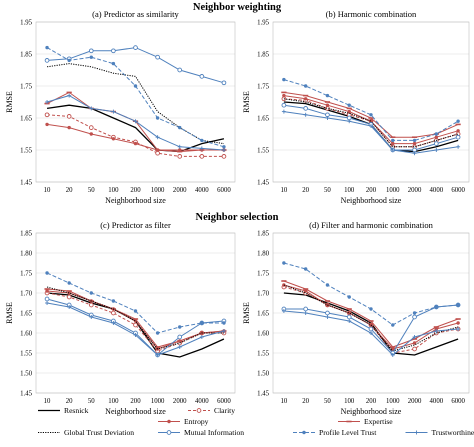 The width and height of the screenshot is (474, 447). I want to click on series-mutual-information, so click(135, 65).